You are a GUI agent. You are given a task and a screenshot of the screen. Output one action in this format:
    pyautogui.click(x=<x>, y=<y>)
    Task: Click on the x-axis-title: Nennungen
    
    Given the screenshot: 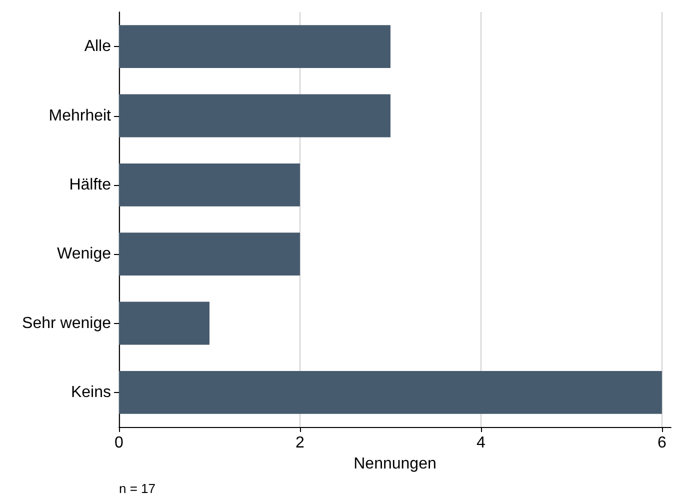 What is the action you would take?
    pyautogui.click(x=395, y=463)
    